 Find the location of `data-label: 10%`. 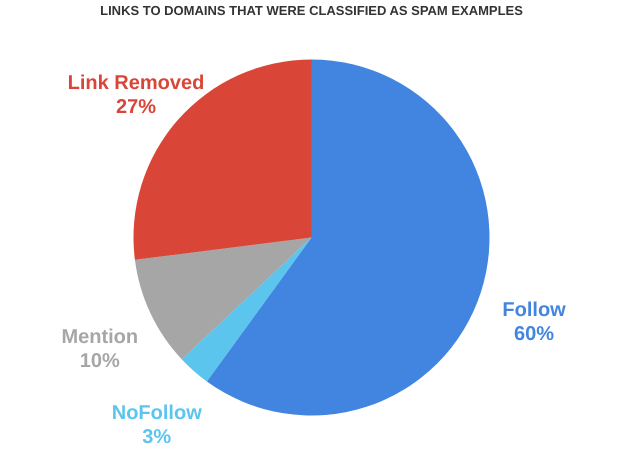

data-label: 10% is located at coordinates (100, 361).